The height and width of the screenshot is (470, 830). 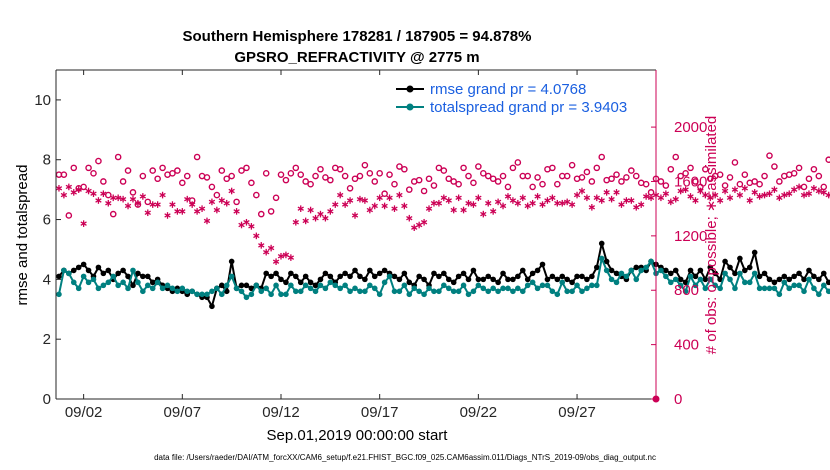 What do you see at coordinates (686, 290) in the screenshot?
I see `right-y-tick-label: 800` at bounding box center [686, 290].